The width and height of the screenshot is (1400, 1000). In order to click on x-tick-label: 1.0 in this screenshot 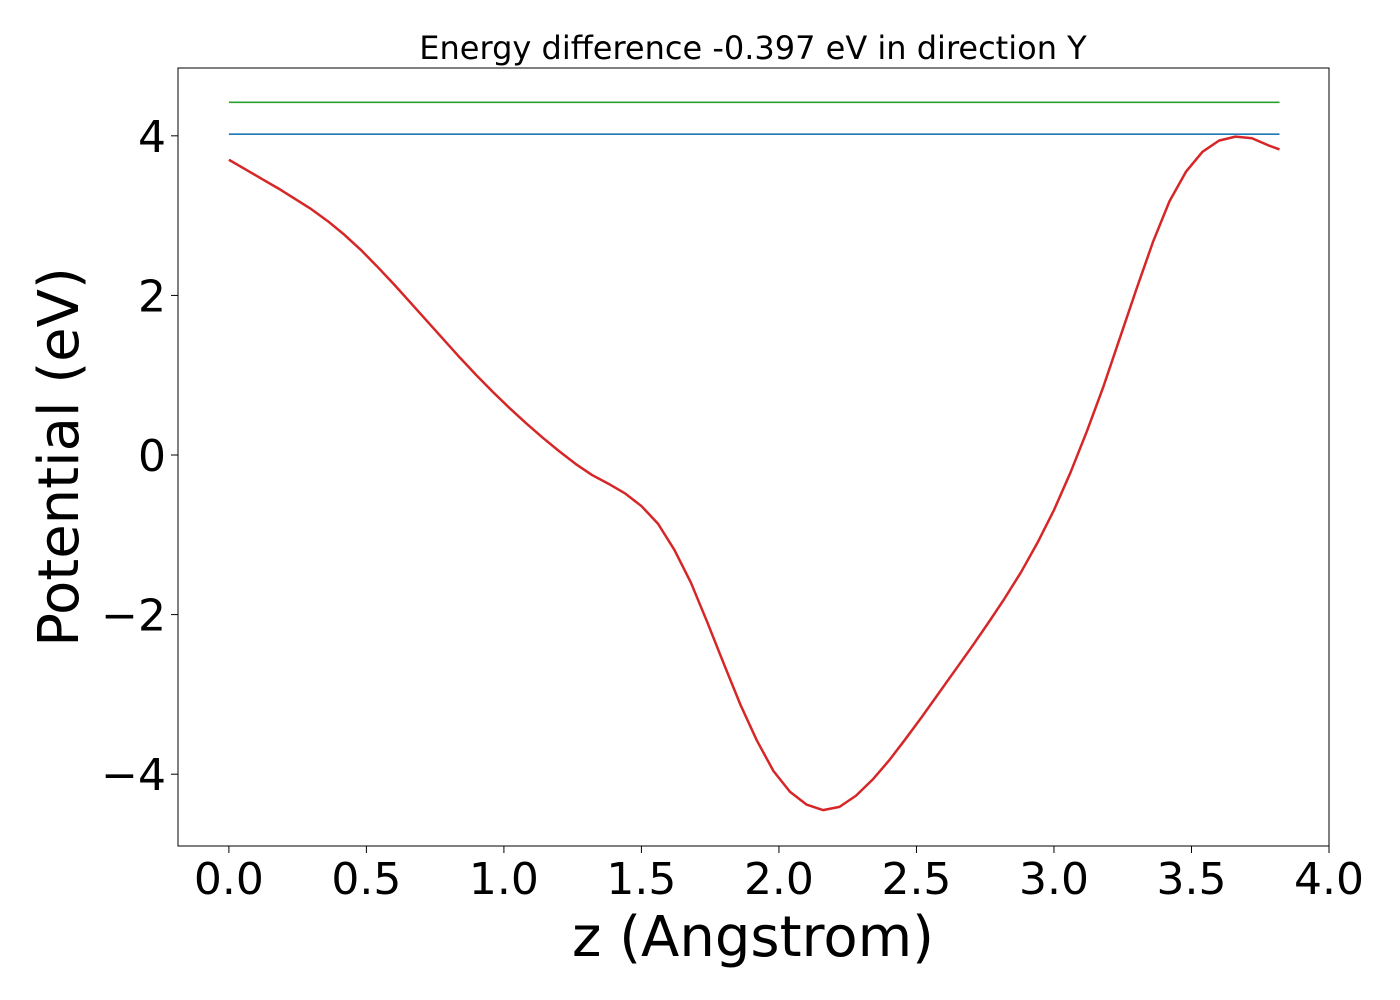, I will do `click(504, 879)`.